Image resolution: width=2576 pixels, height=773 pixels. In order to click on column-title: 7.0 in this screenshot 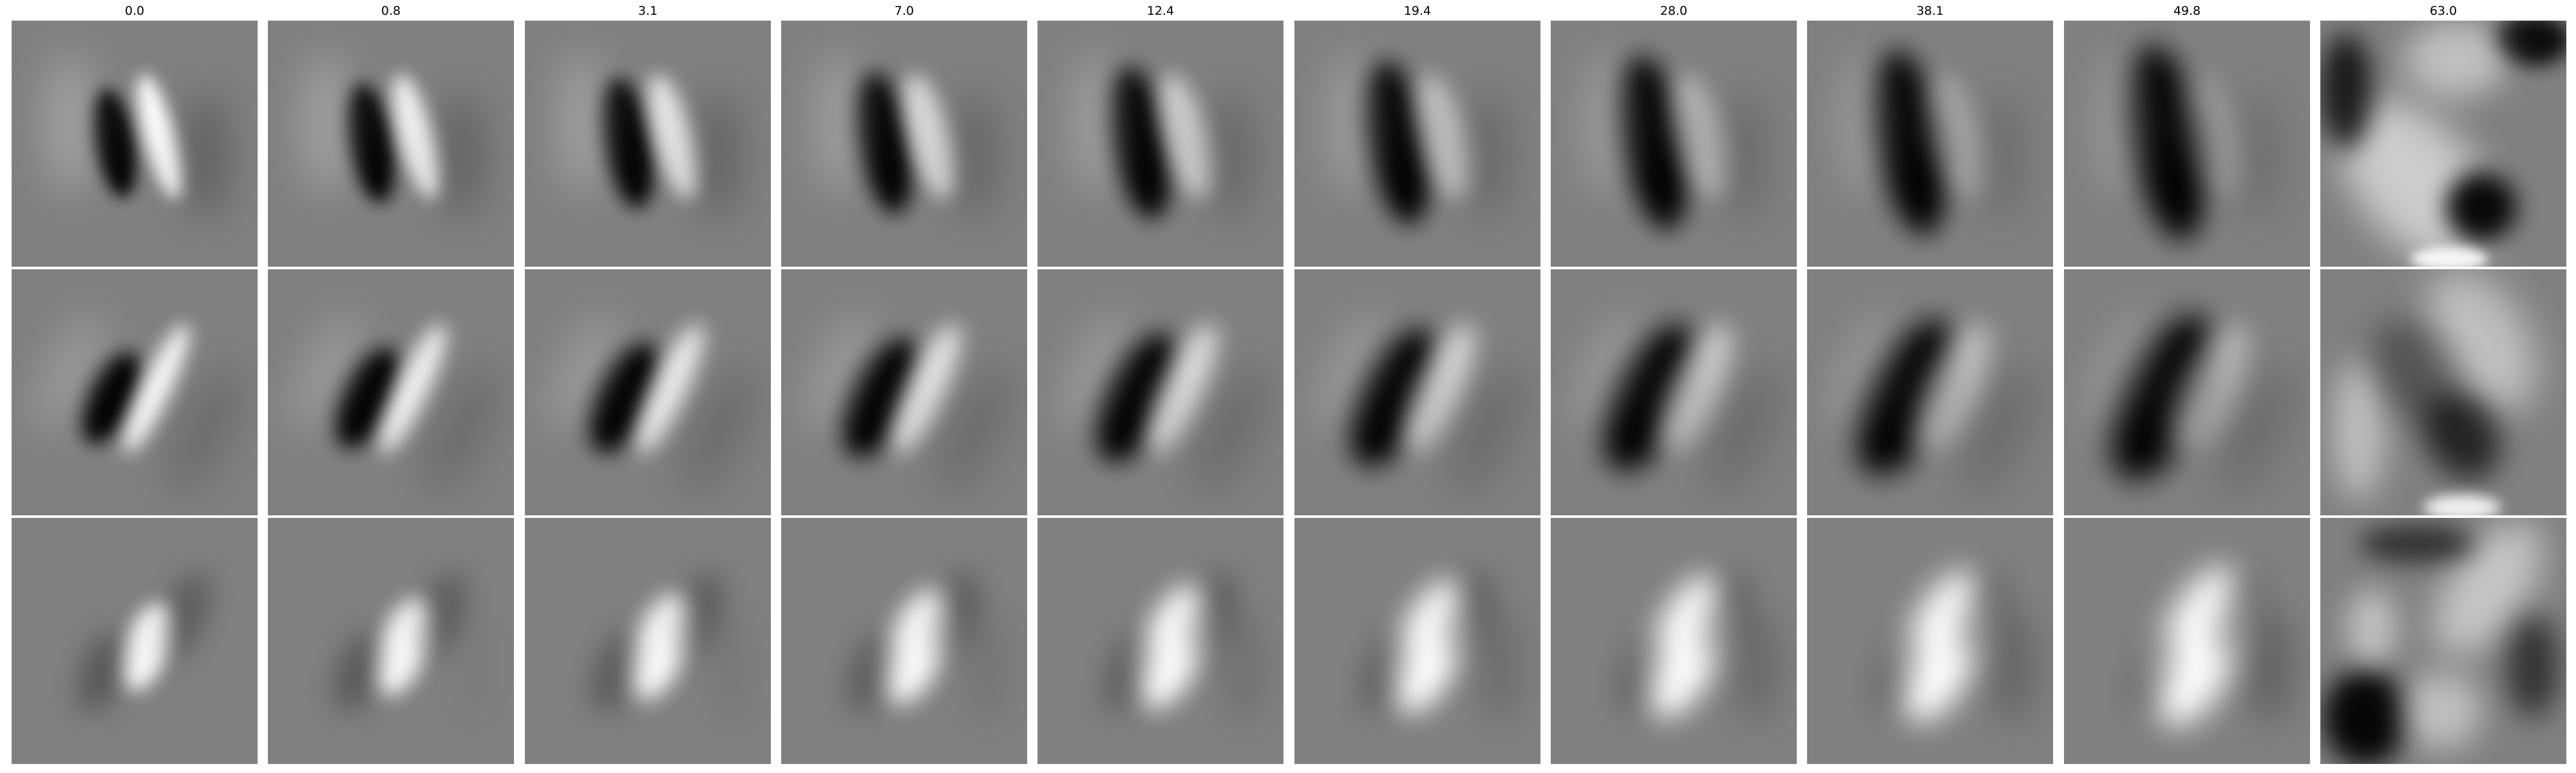, I will do `click(904, 11)`.